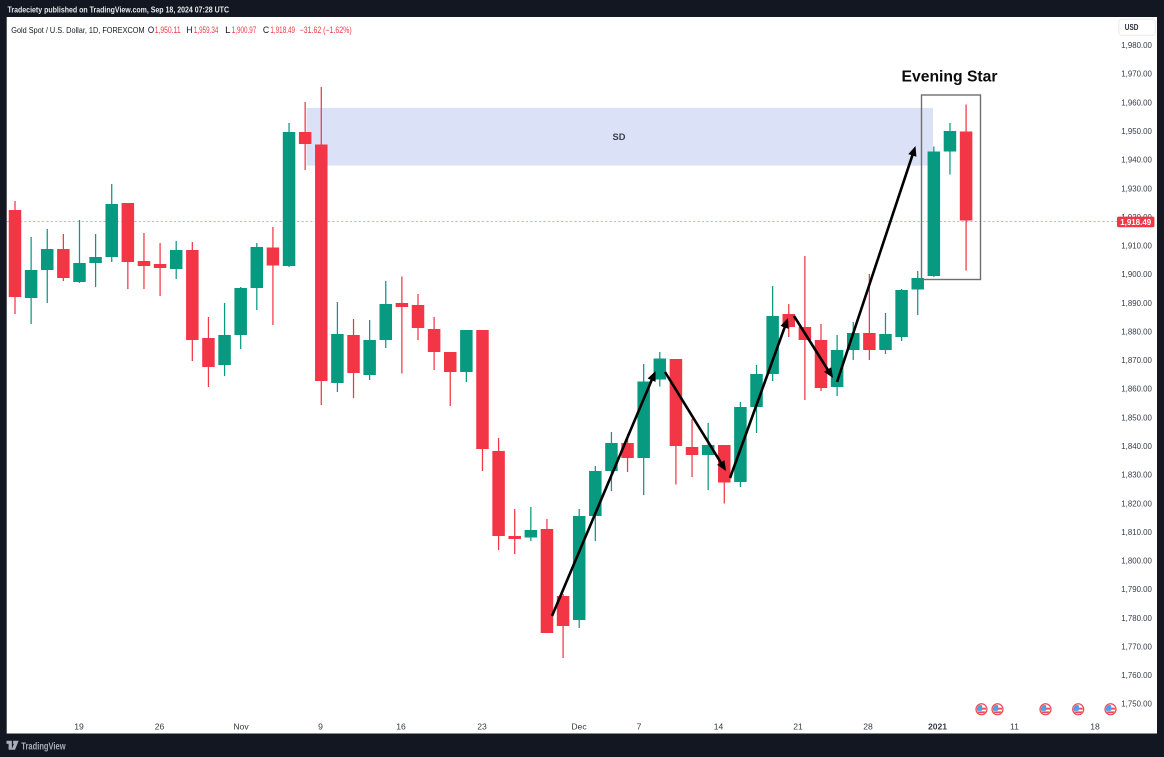 Image resolution: width=1164 pixels, height=757 pixels. I want to click on svg-text: 7, so click(639, 726).